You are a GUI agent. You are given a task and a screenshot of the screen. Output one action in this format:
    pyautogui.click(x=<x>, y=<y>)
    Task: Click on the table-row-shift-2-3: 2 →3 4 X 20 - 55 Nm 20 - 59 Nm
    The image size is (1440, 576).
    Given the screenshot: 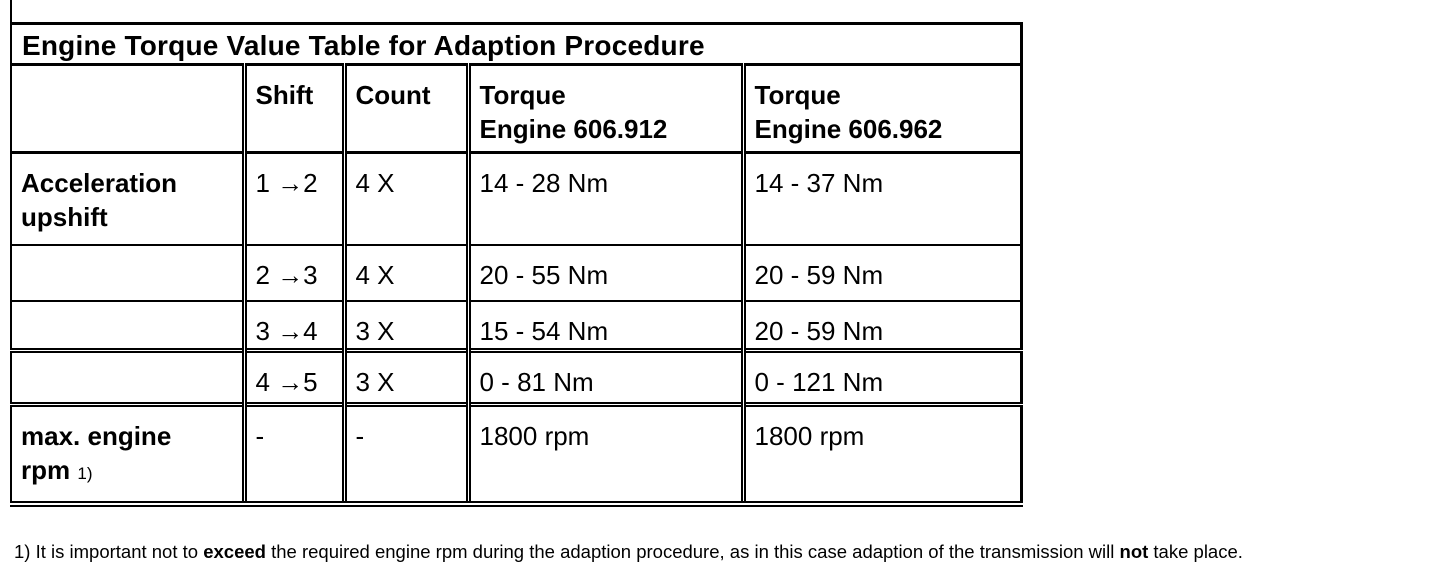 What is the action you would take?
    pyautogui.click(x=516, y=272)
    